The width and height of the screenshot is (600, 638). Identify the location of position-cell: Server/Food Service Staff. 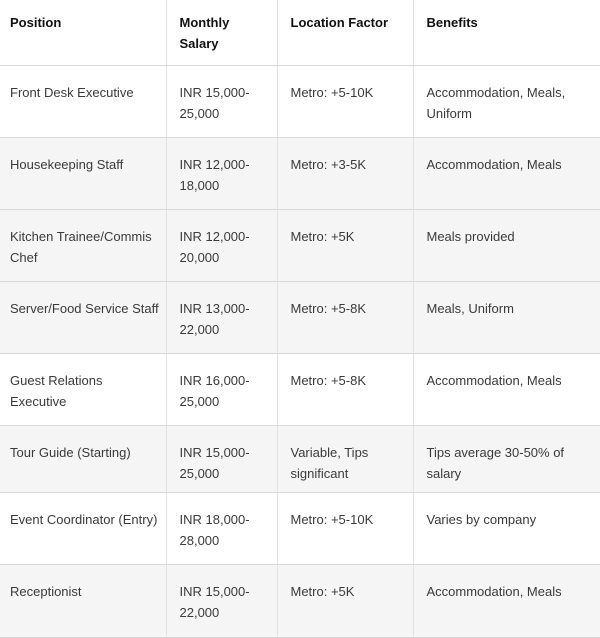
(83, 317).